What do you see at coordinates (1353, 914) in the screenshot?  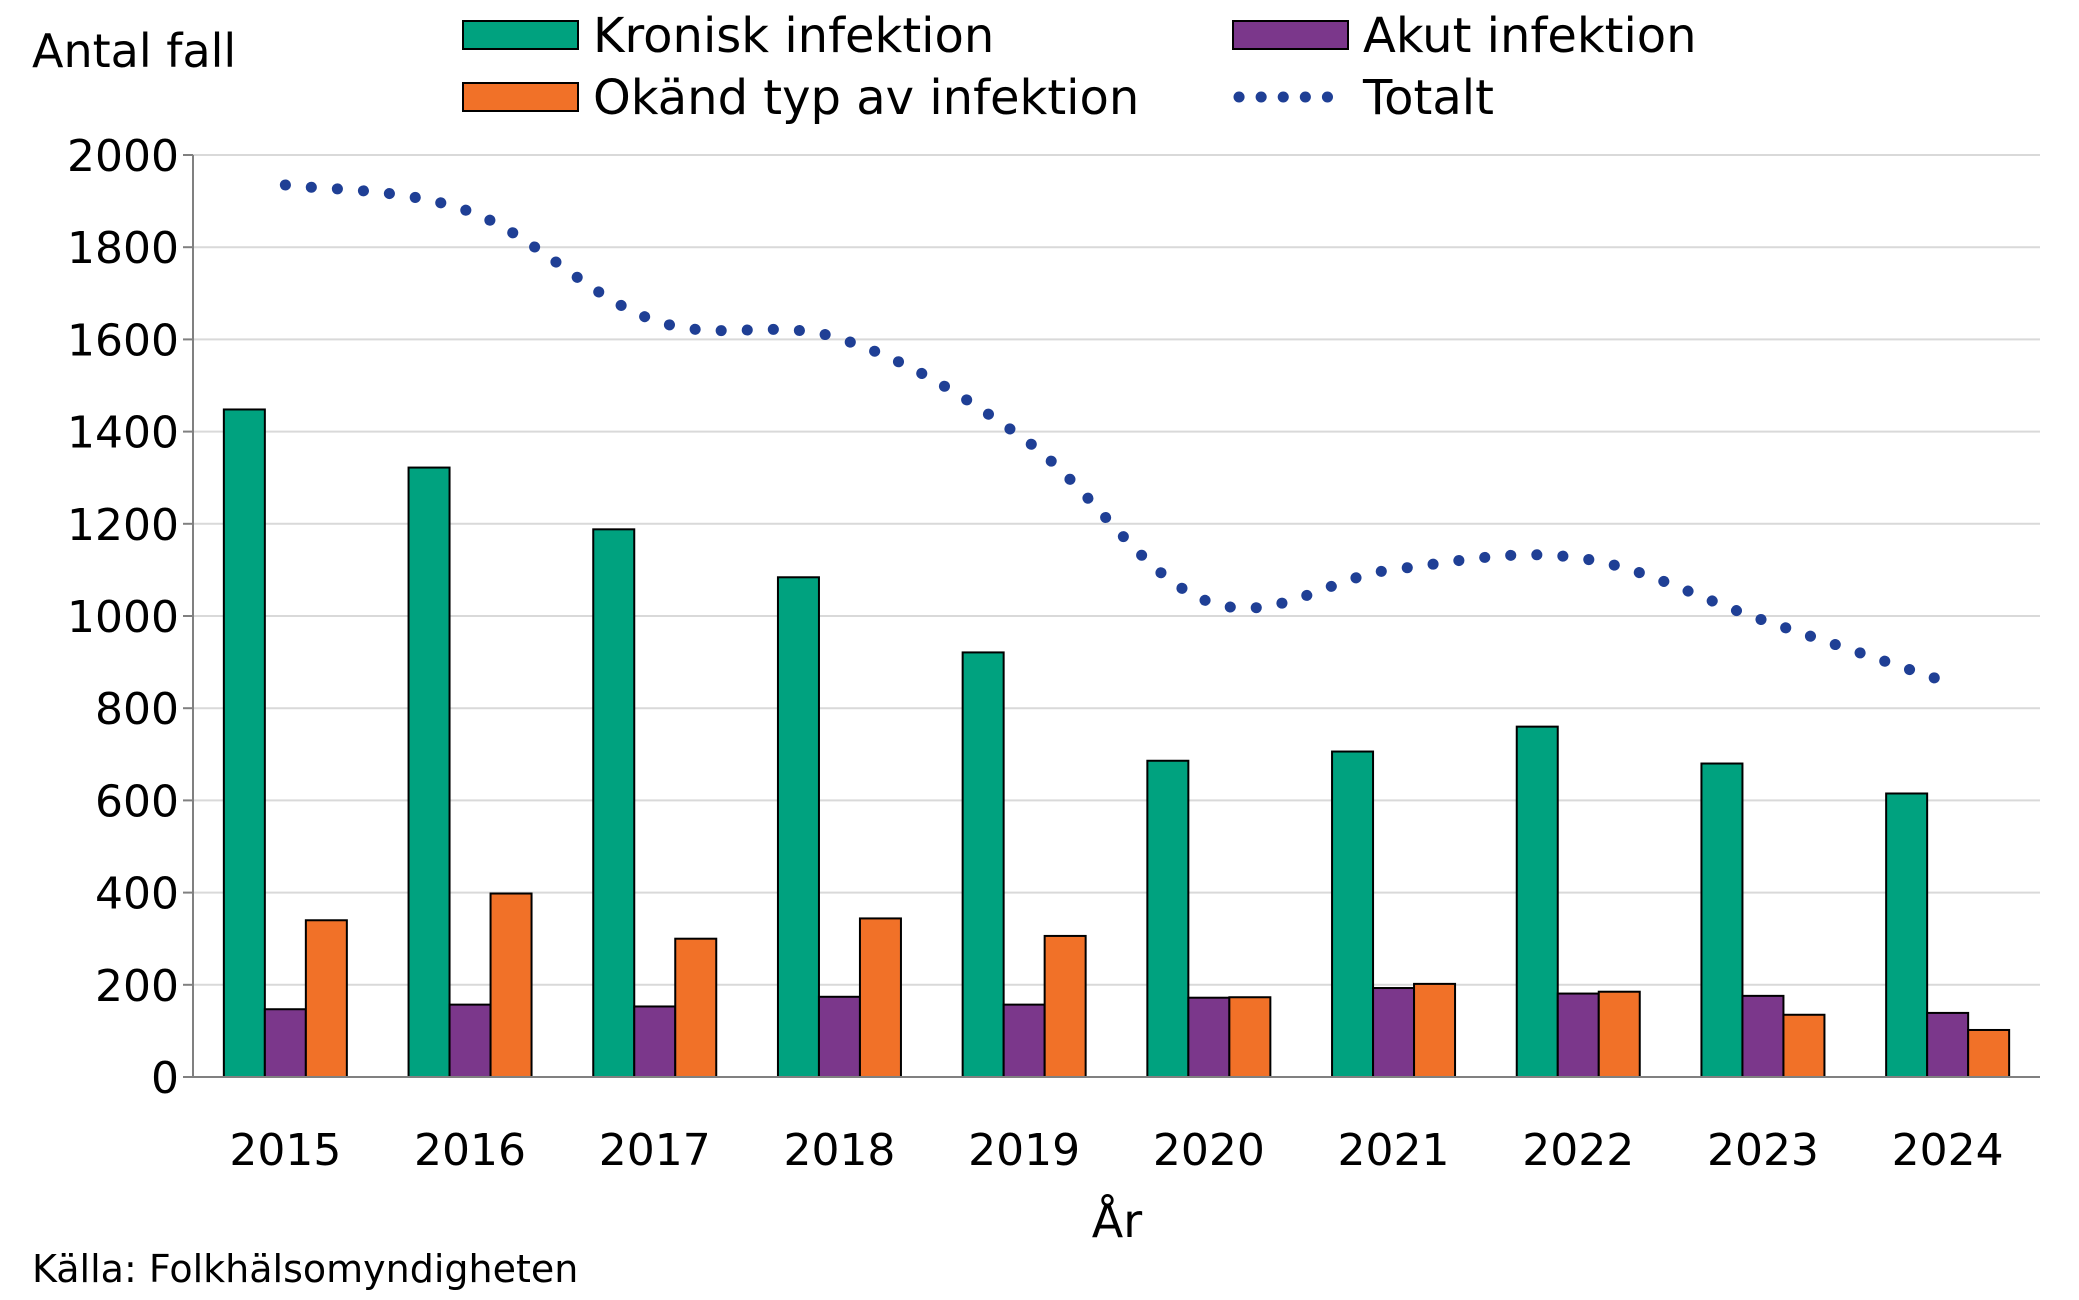 I see `bar-kronisk-infektion-2021` at bounding box center [1353, 914].